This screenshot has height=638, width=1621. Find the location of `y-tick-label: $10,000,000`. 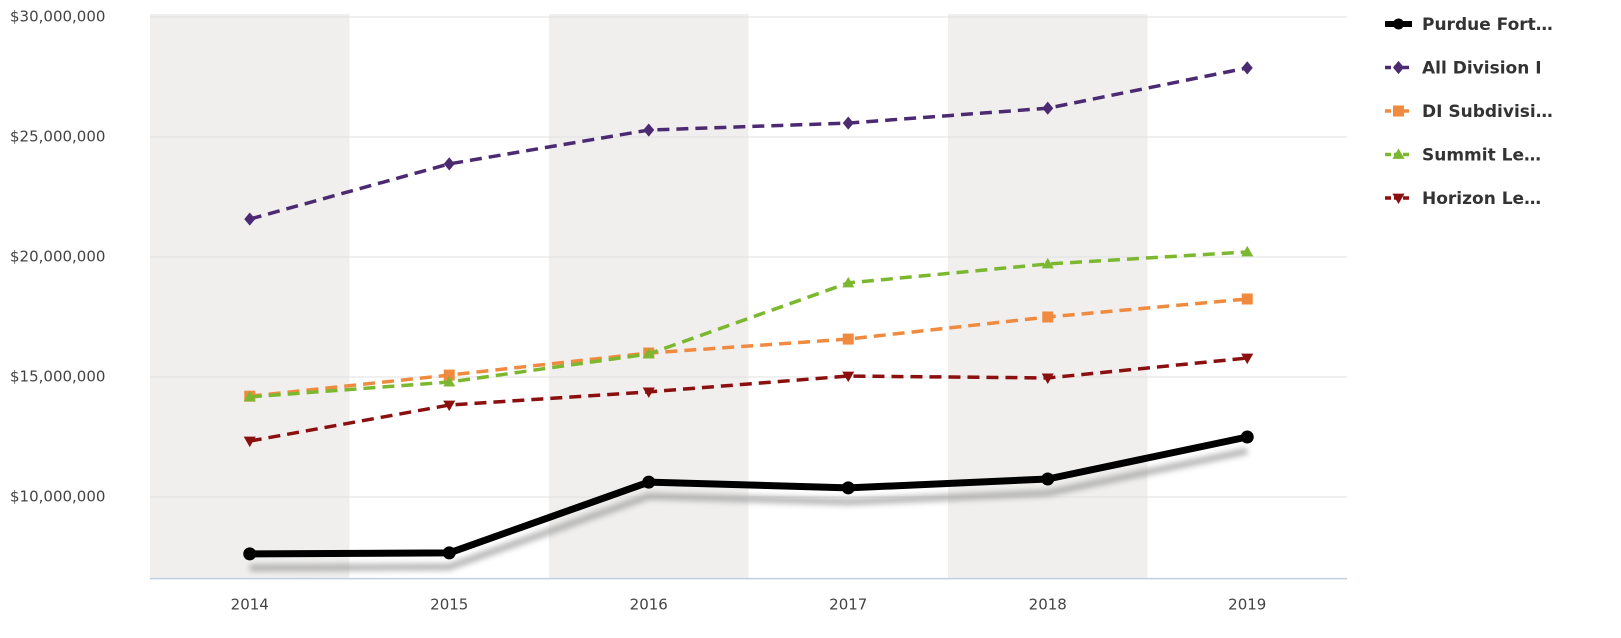

y-tick-label: $10,000,000 is located at coordinates (57, 497).